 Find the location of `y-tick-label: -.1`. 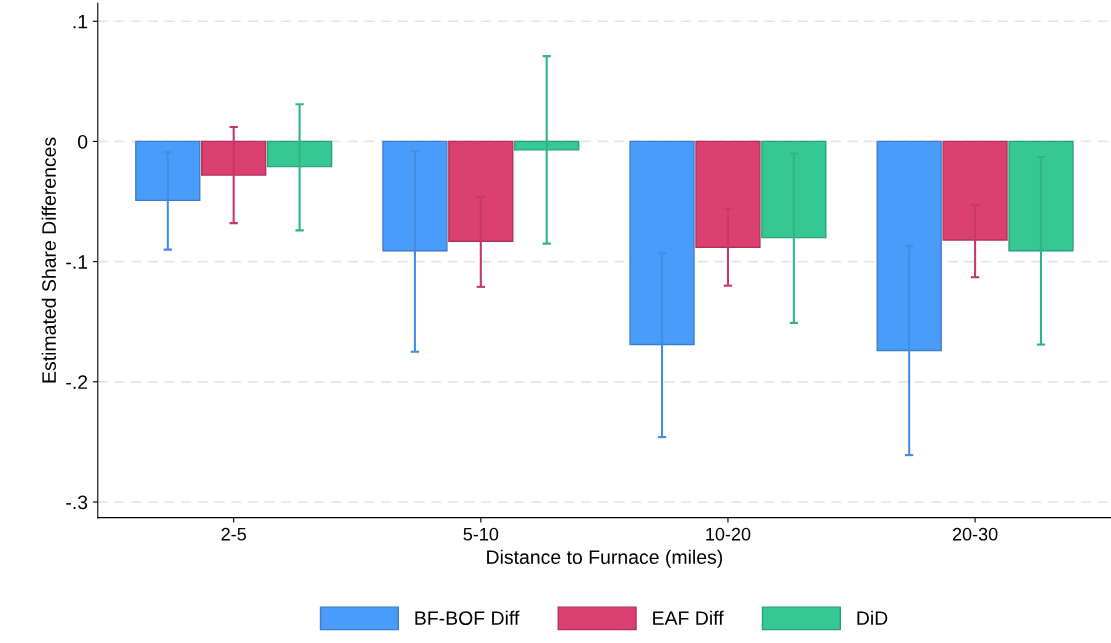

y-tick-label: -.1 is located at coordinates (77, 262).